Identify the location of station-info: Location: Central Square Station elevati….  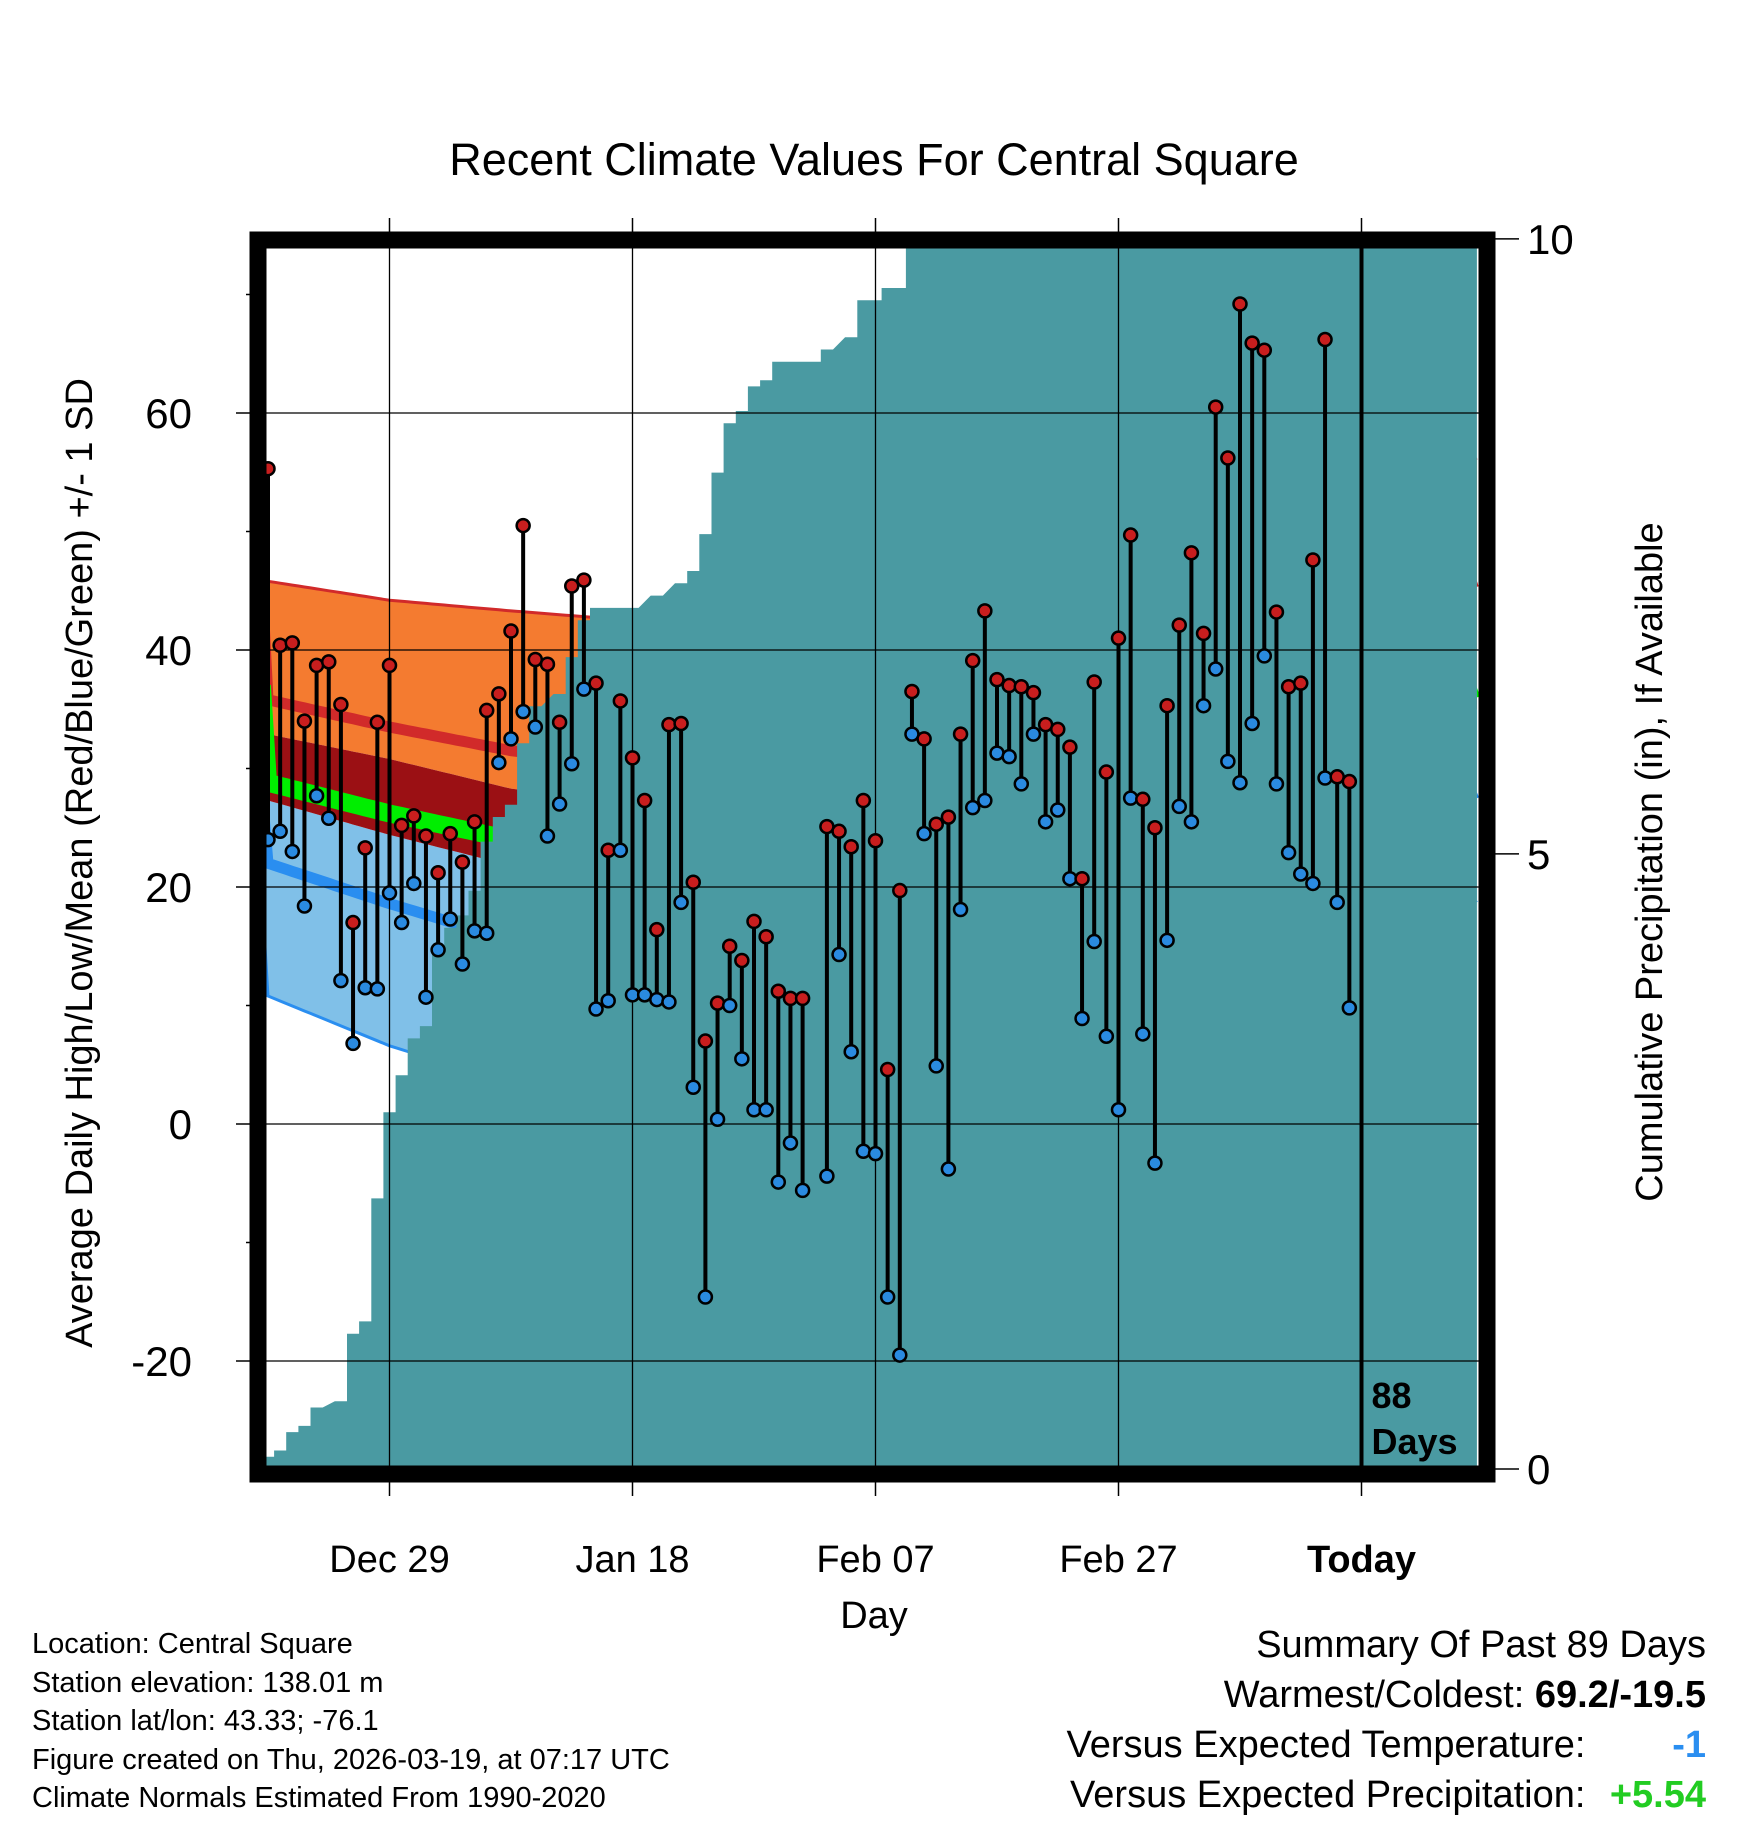
(351, 1721).